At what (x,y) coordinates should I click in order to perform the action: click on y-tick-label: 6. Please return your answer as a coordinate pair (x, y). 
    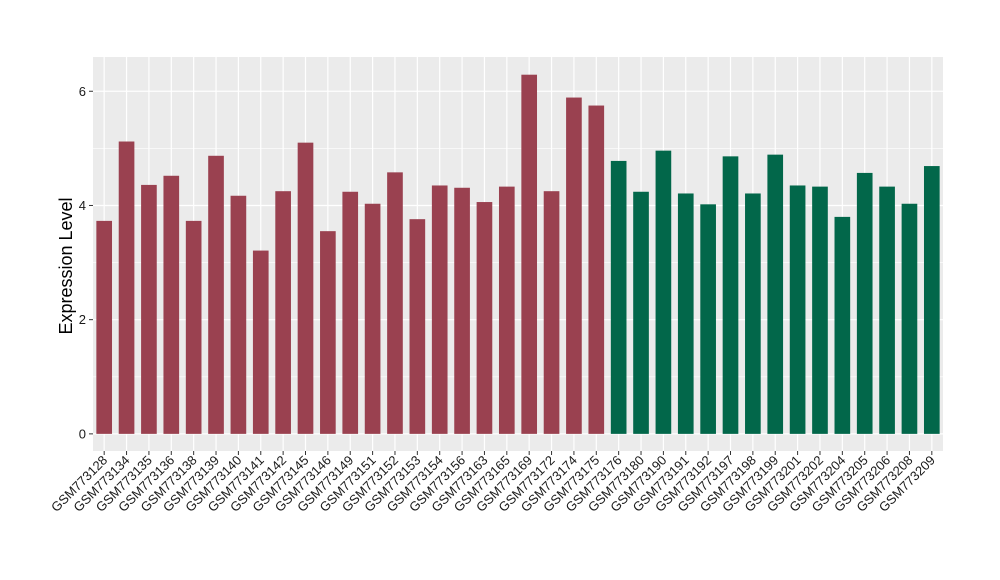
    Looking at the image, I should click on (82, 91).